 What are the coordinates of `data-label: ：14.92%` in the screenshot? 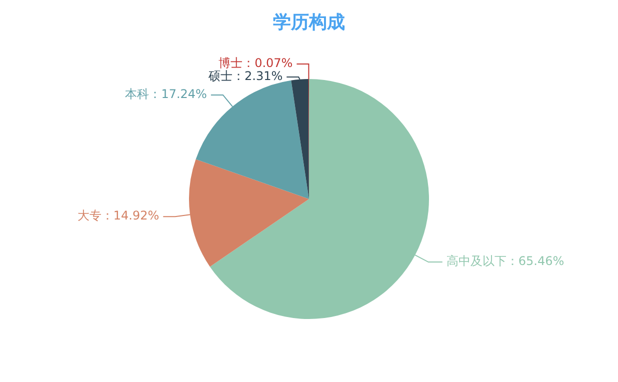 It's located at (130, 215).